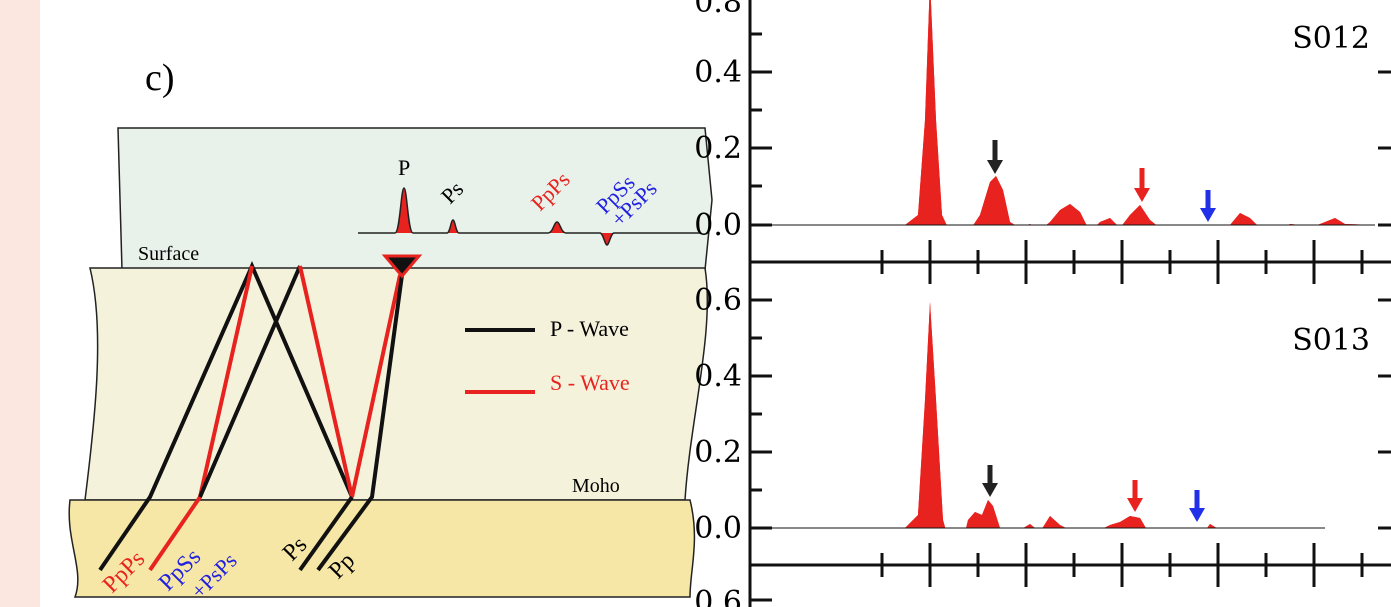  I want to click on y-tick-label: 0.8, so click(718, 10).